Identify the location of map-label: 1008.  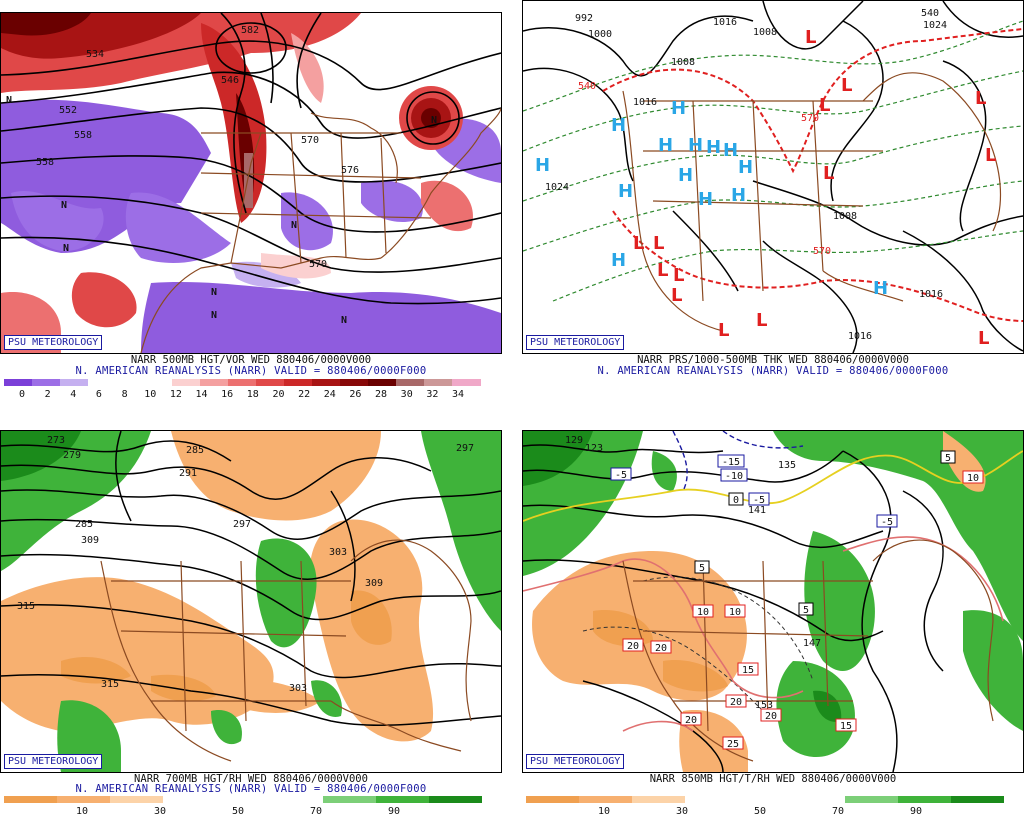
(683, 62).